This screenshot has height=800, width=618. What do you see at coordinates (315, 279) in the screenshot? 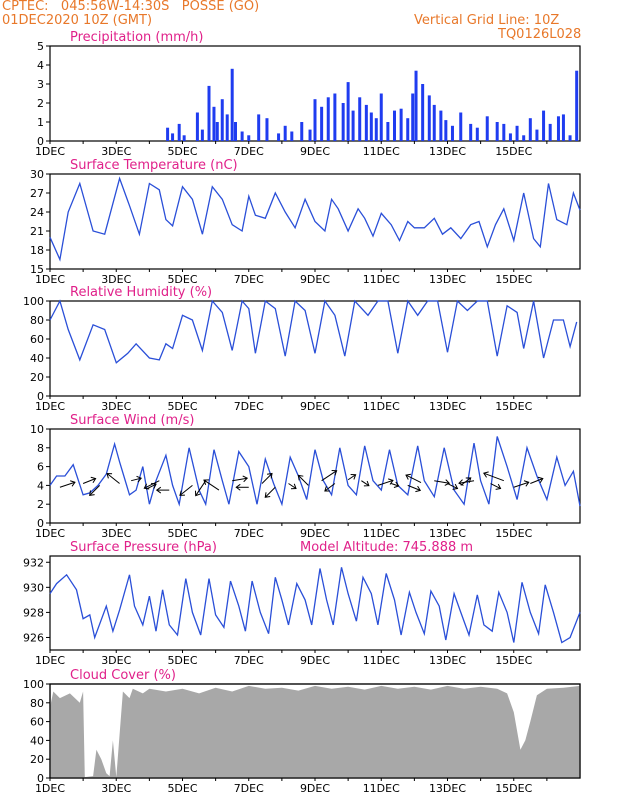
I see `temp-xtick-label: 9DEC` at bounding box center [315, 279].